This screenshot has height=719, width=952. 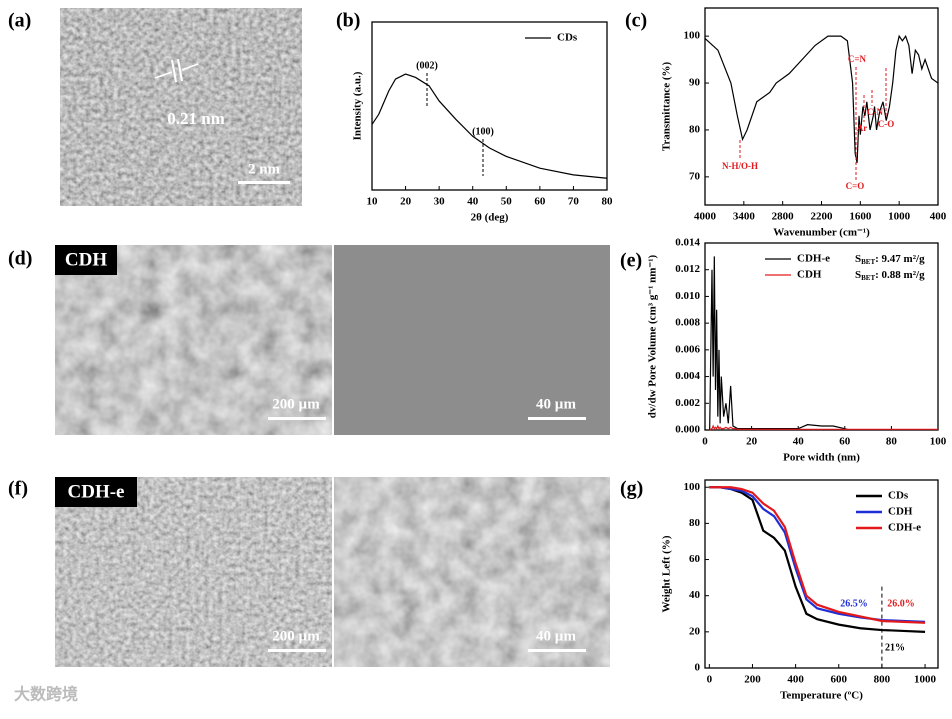 I want to click on panel-label: (d), so click(x=20, y=259).